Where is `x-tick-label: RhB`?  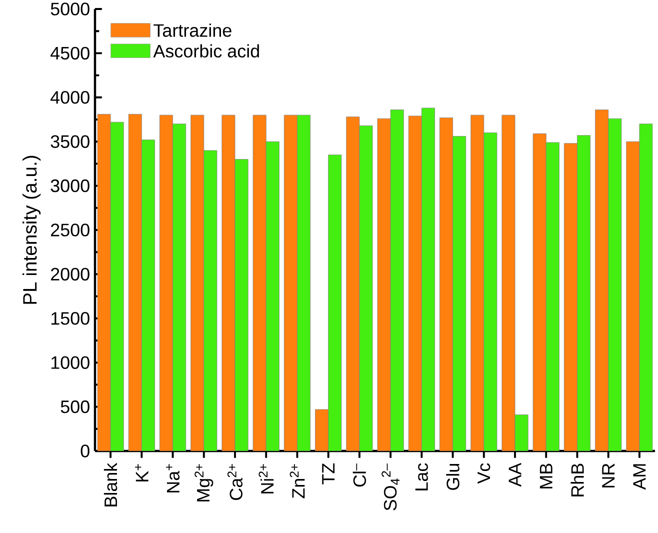 x-tick-label: RhB is located at coordinates (577, 480).